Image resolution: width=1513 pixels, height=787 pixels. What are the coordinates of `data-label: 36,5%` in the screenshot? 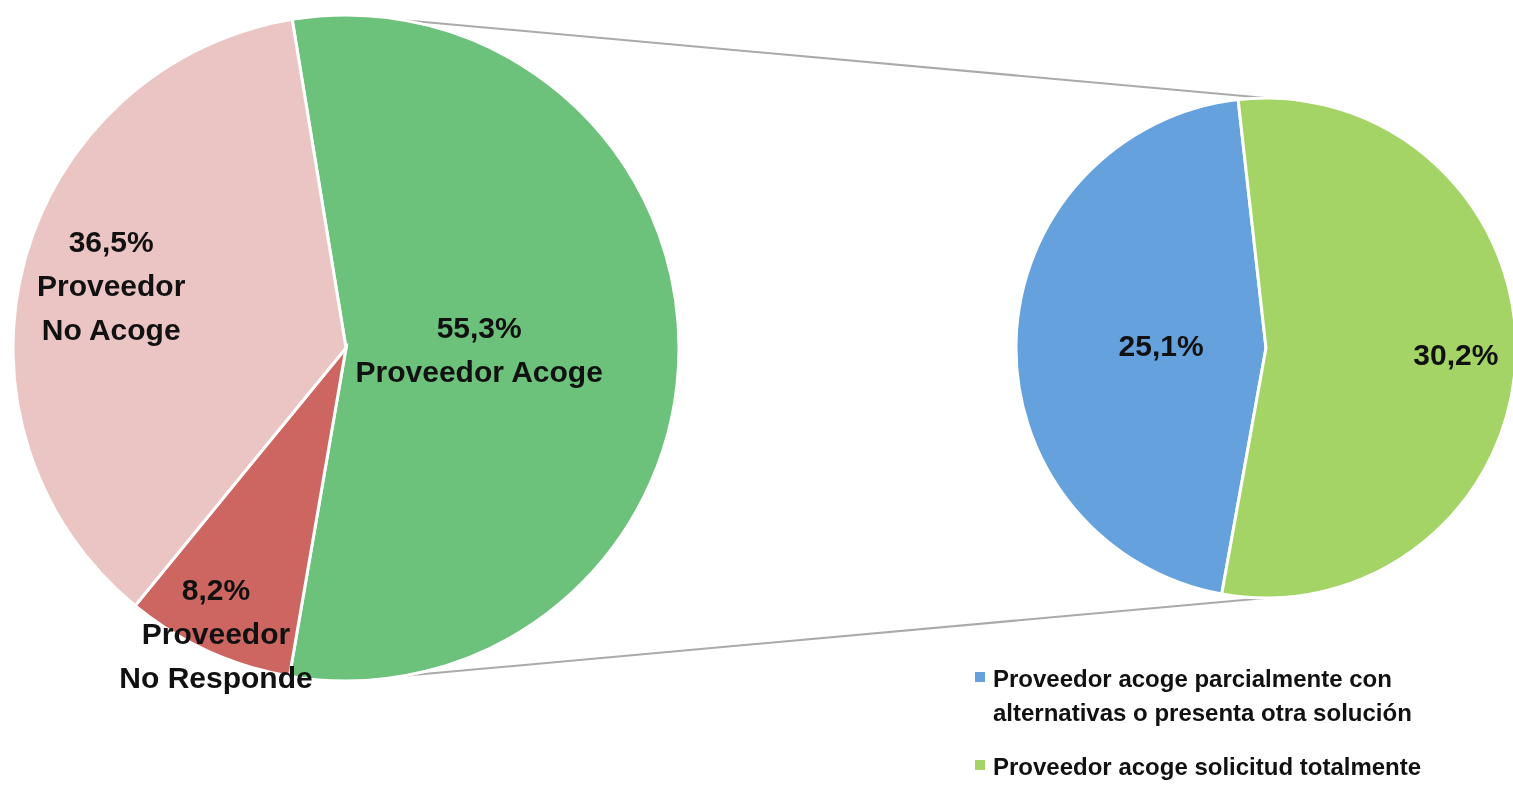 It's located at (111, 241).